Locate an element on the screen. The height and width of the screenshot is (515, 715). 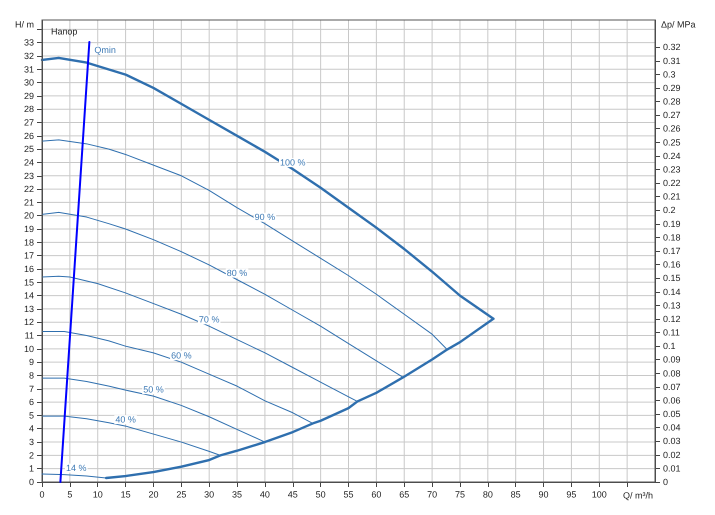
y2-tick-label: 0.12 is located at coordinates (672, 319).